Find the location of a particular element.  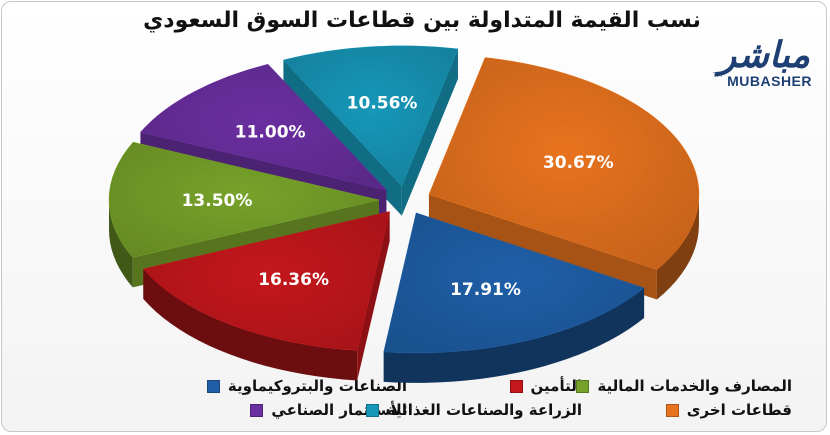

legend-label: الزراعة والصناعات الغذائية is located at coordinates (484, 410).